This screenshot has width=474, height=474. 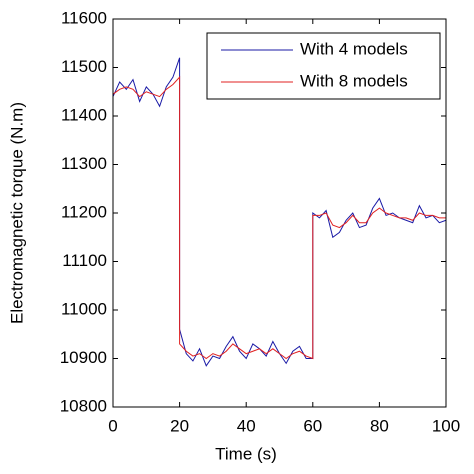 What do you see at coordinates (354, 80) in the screenshot?
I see `legend-label: With 8 models` at bounding box center [354, 80].